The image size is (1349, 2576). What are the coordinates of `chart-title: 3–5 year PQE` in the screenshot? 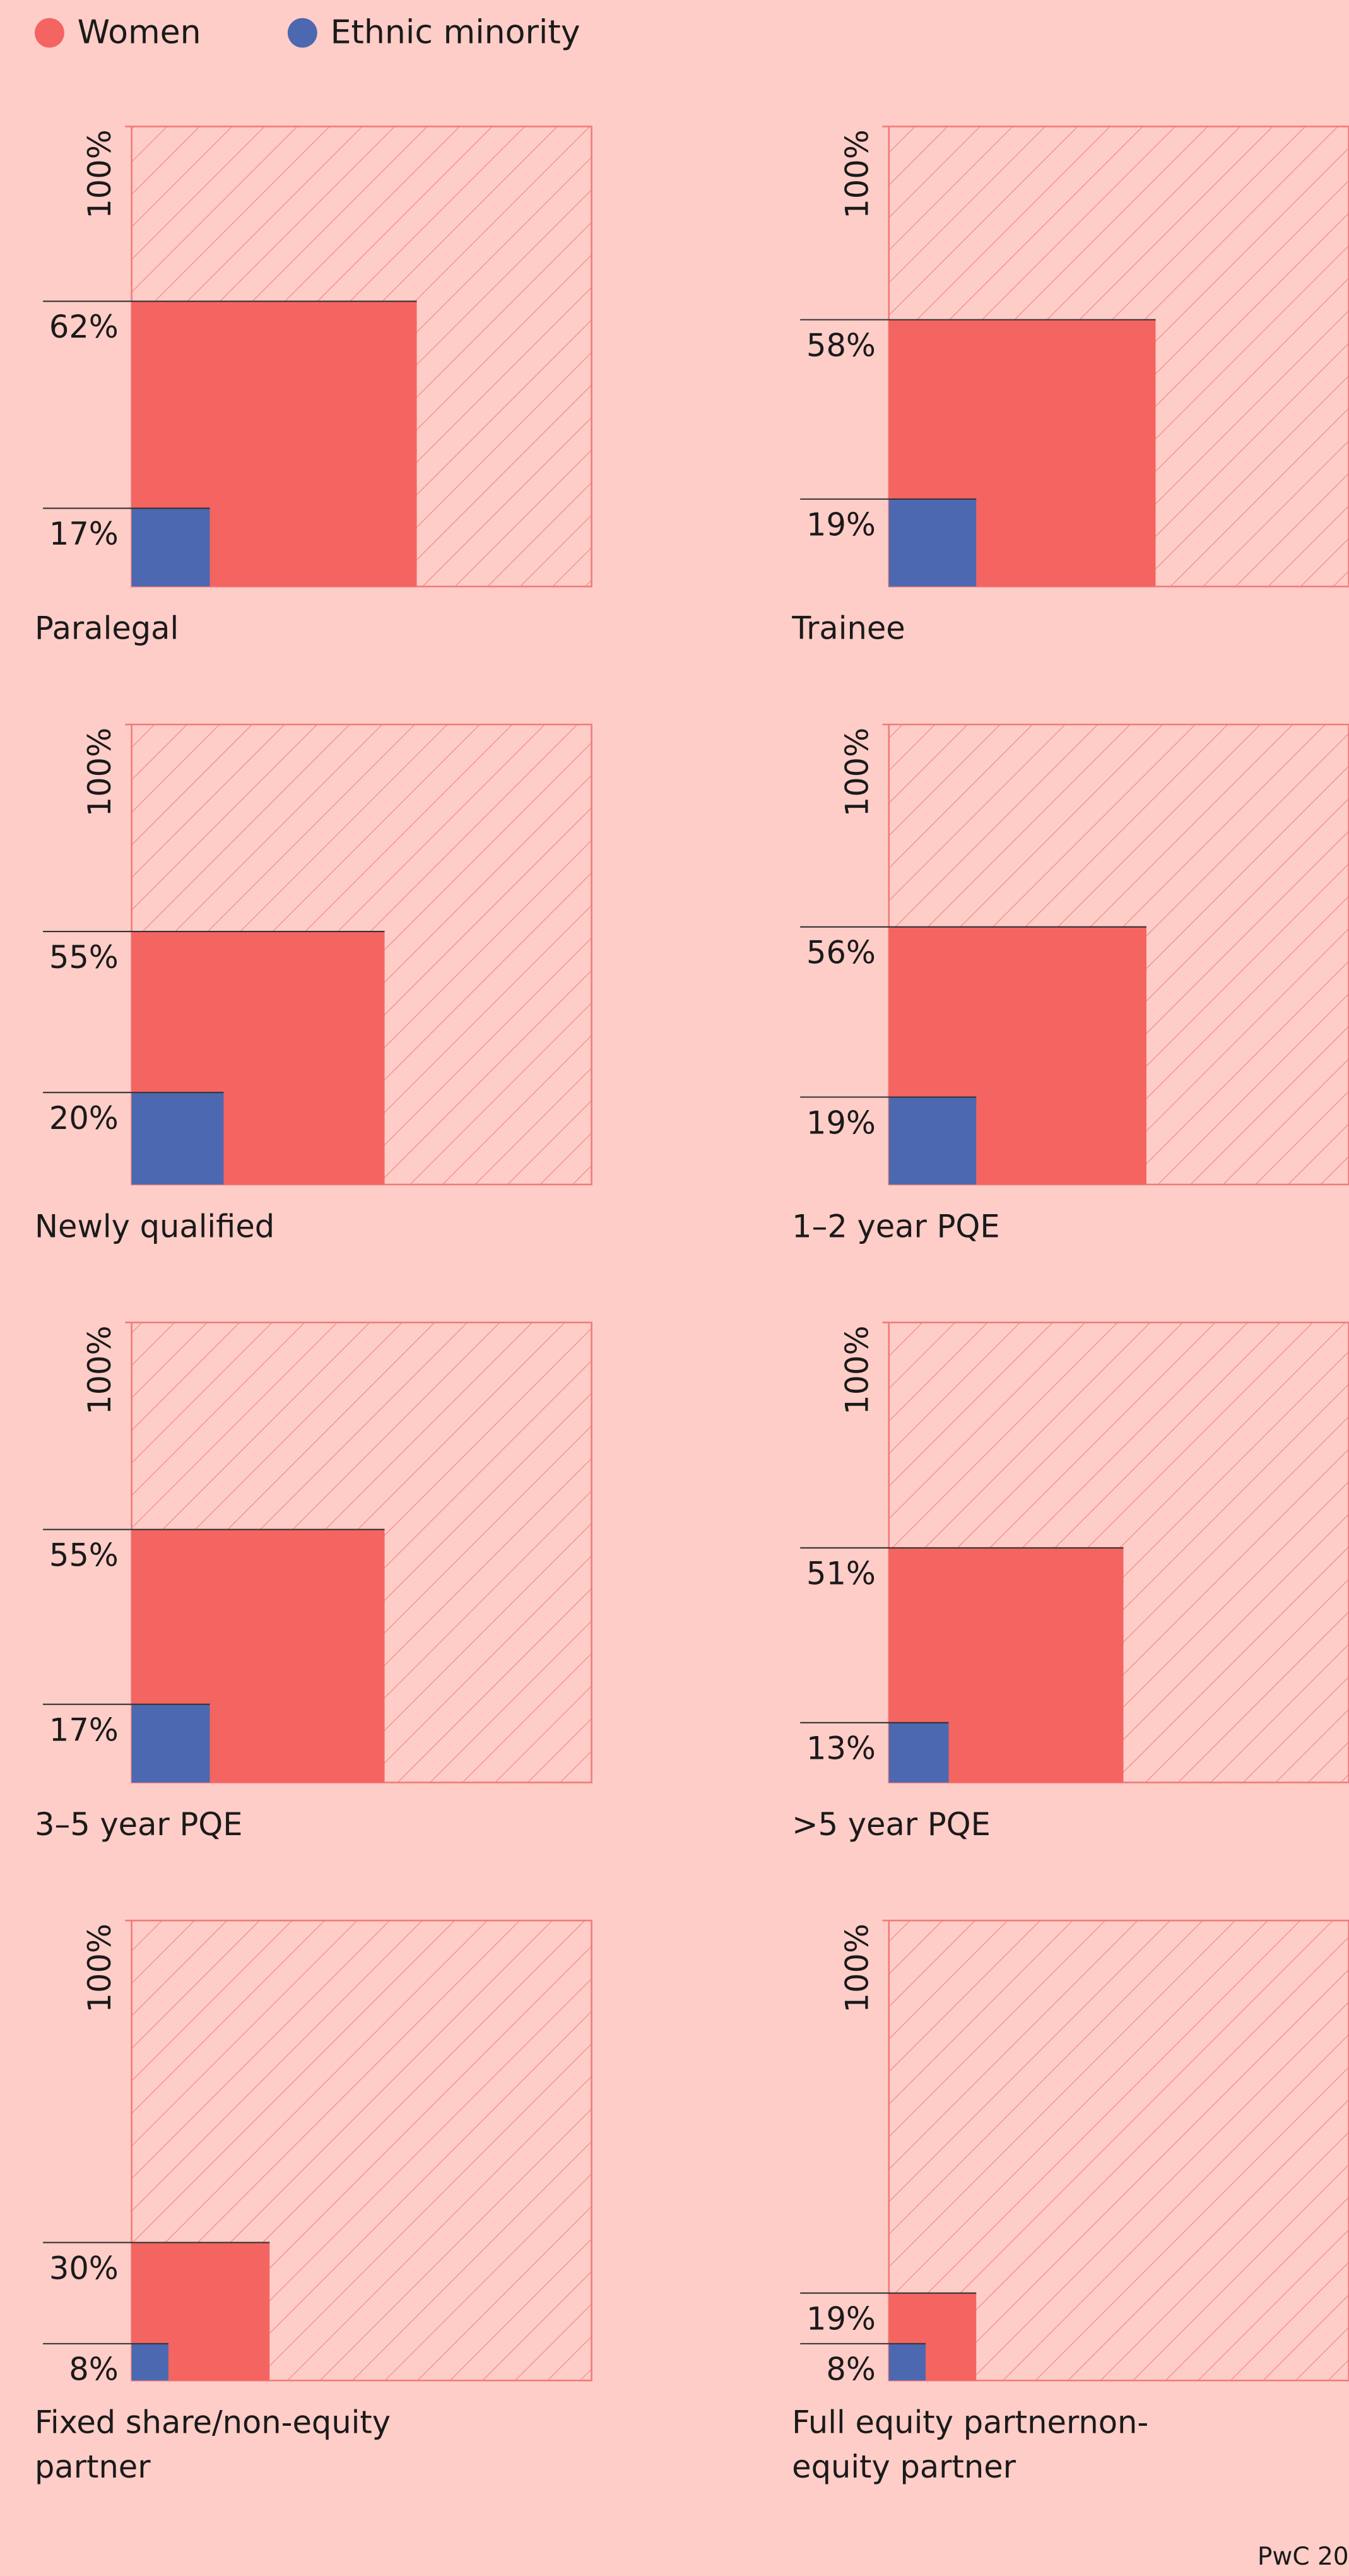 It's located at (139, 1825).